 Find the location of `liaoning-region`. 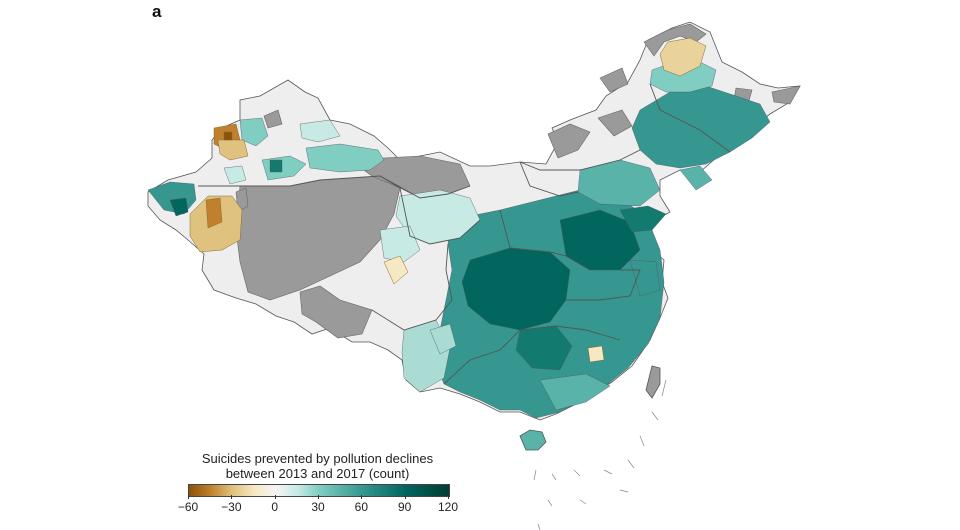

liaoning-region is located at coordinates (696, 178).